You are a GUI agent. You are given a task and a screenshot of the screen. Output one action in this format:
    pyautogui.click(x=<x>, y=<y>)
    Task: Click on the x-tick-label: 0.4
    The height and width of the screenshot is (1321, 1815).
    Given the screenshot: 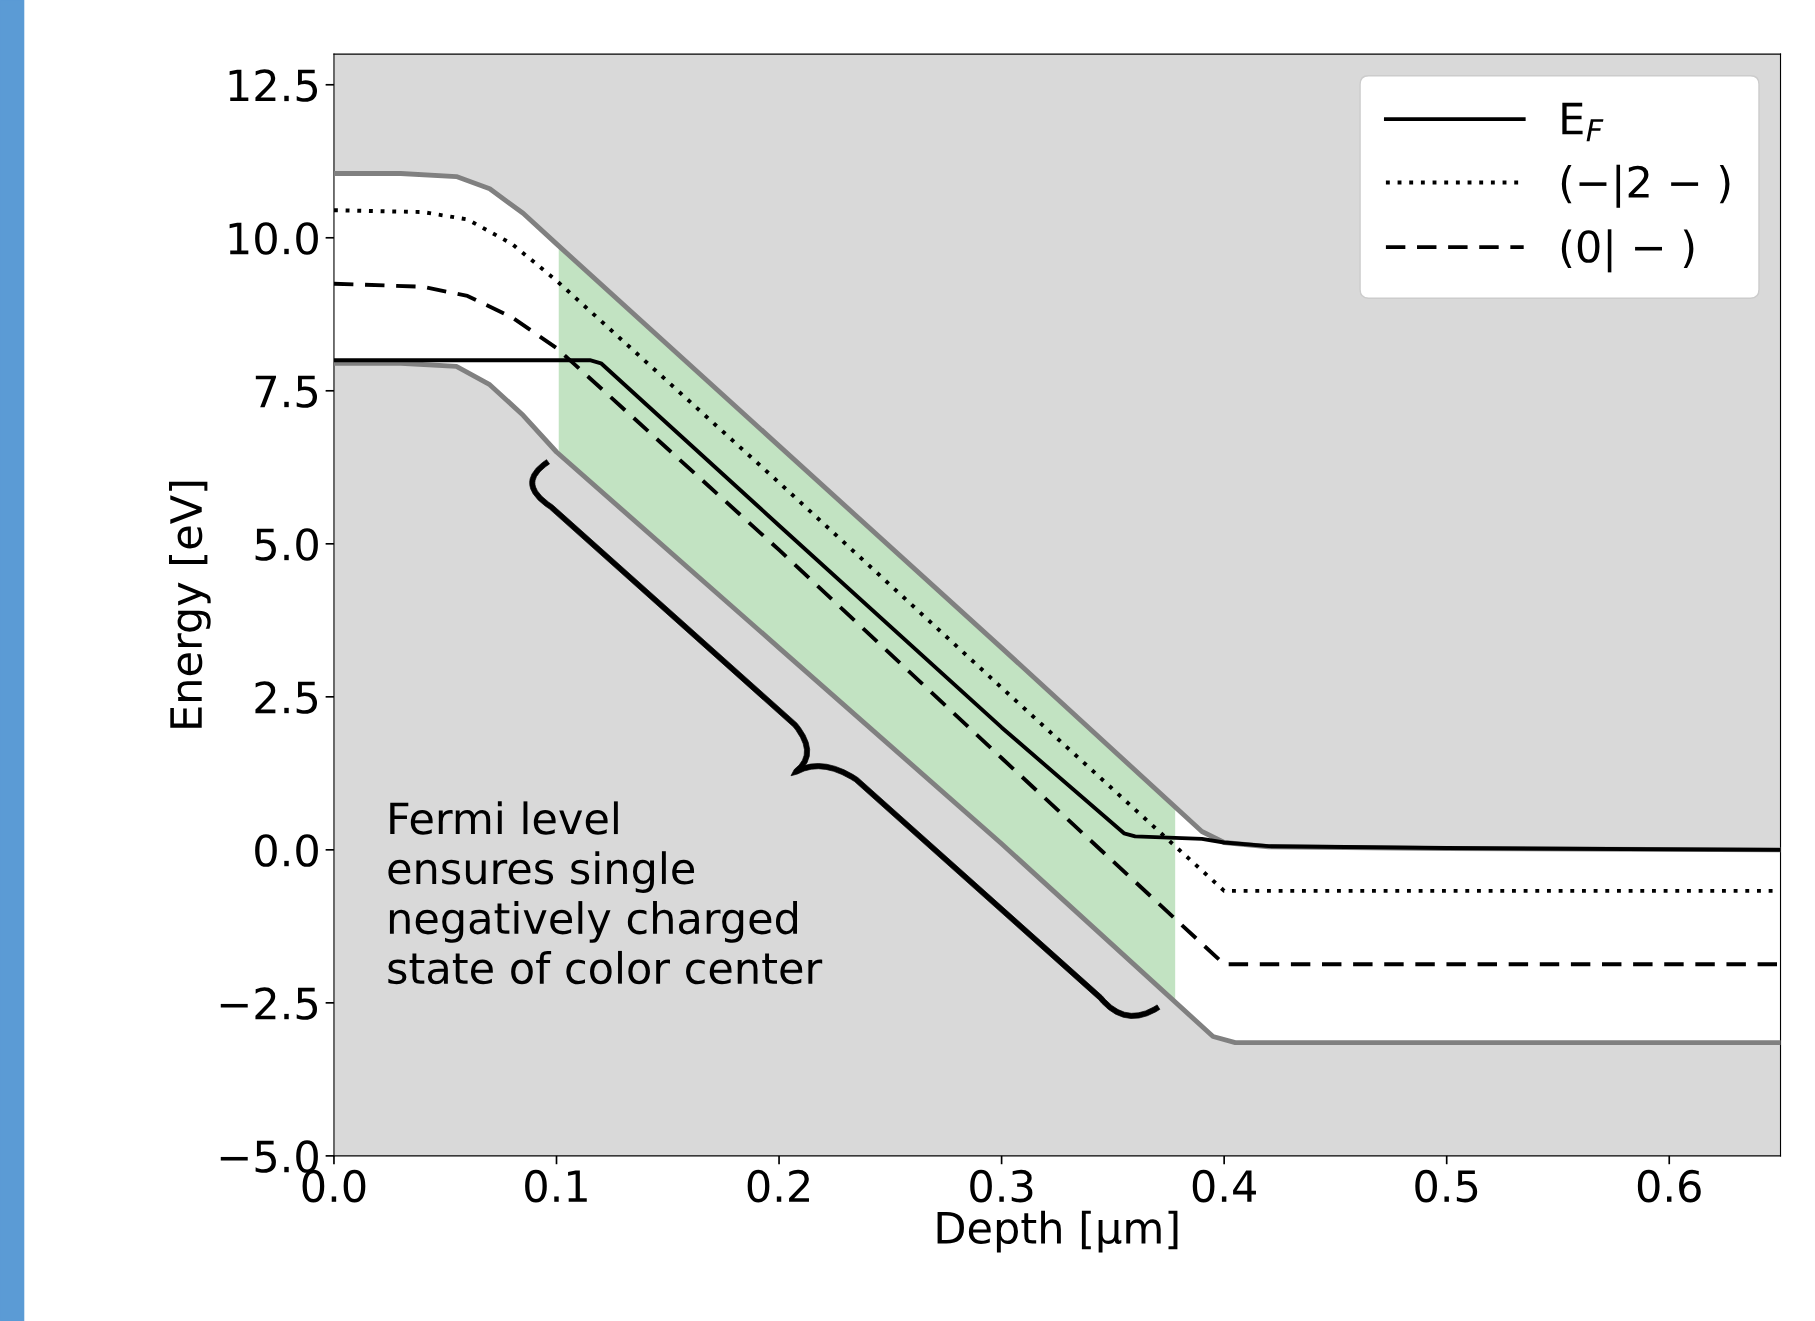 What is the action you would take?
    pyautogui.click(x=1224, y=1186)
    